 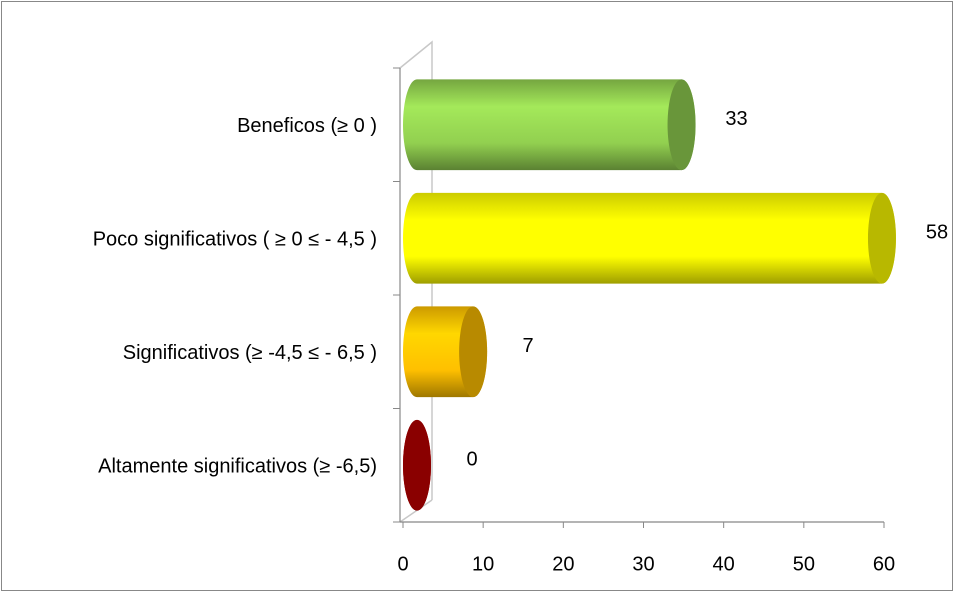 I want to click on y-tick-label: Beneficos (≥ 0 ), so click(x=307, y=126).